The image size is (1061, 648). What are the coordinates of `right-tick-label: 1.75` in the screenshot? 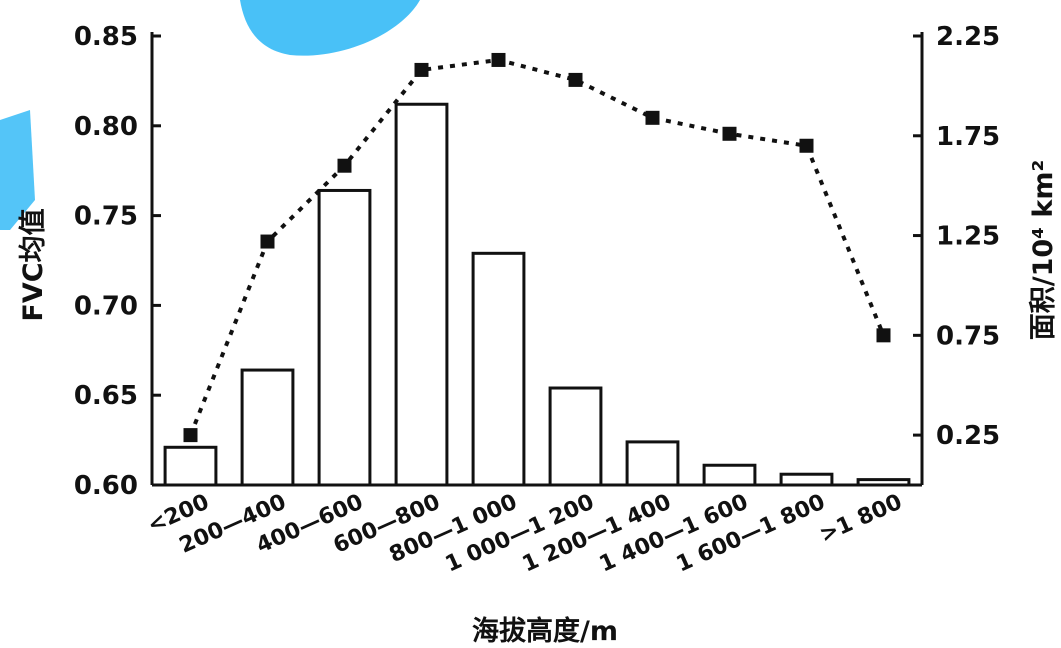 It's located at (968, 137).